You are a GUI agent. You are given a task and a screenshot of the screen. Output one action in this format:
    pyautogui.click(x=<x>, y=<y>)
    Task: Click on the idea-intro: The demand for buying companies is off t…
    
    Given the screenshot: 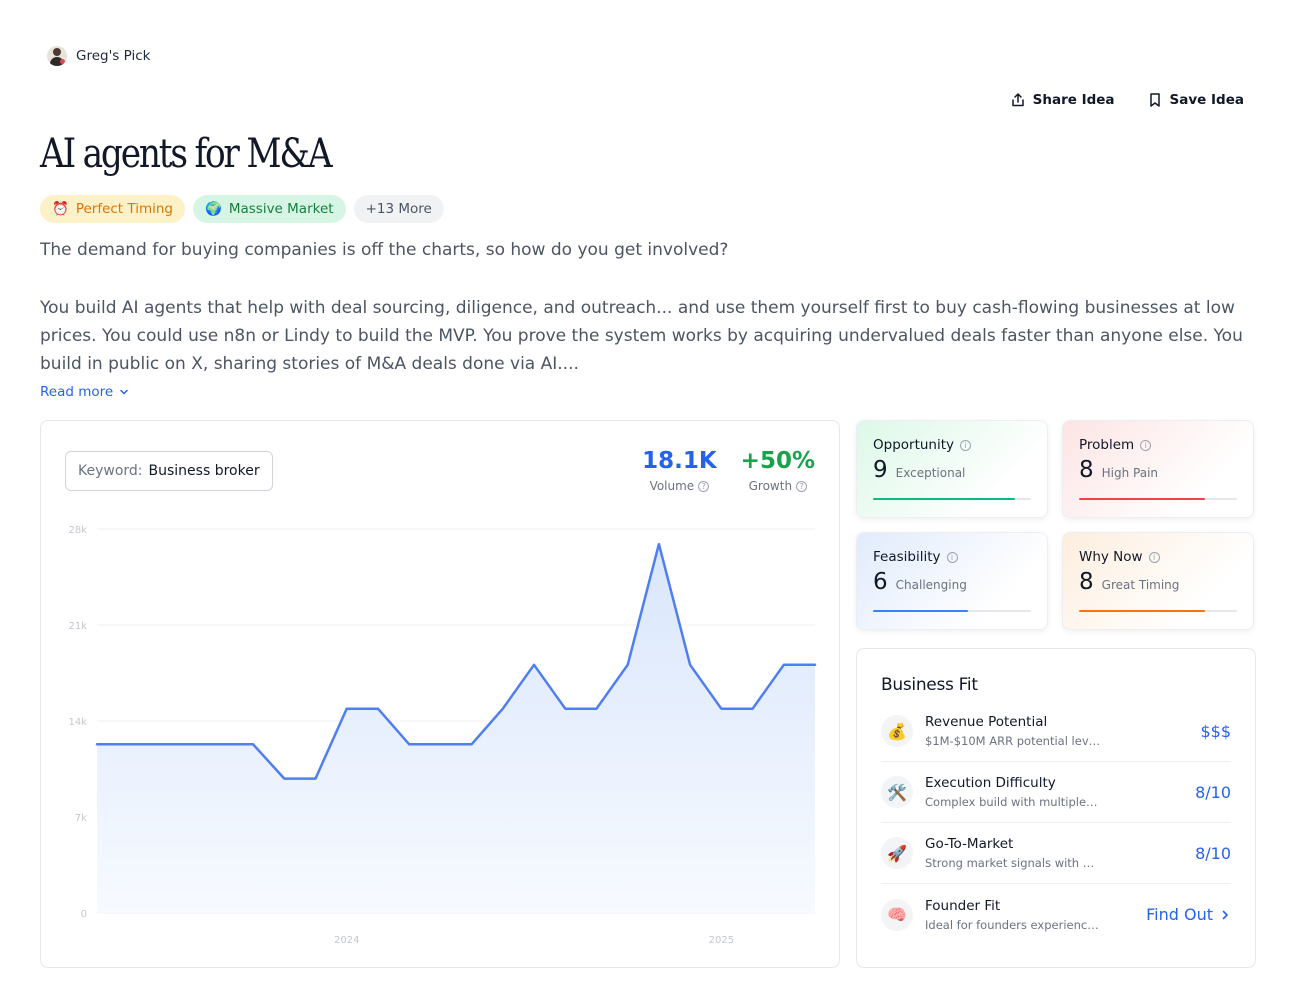 What is the action you would take?
    pyautogui.click(x=384, y=250)
    